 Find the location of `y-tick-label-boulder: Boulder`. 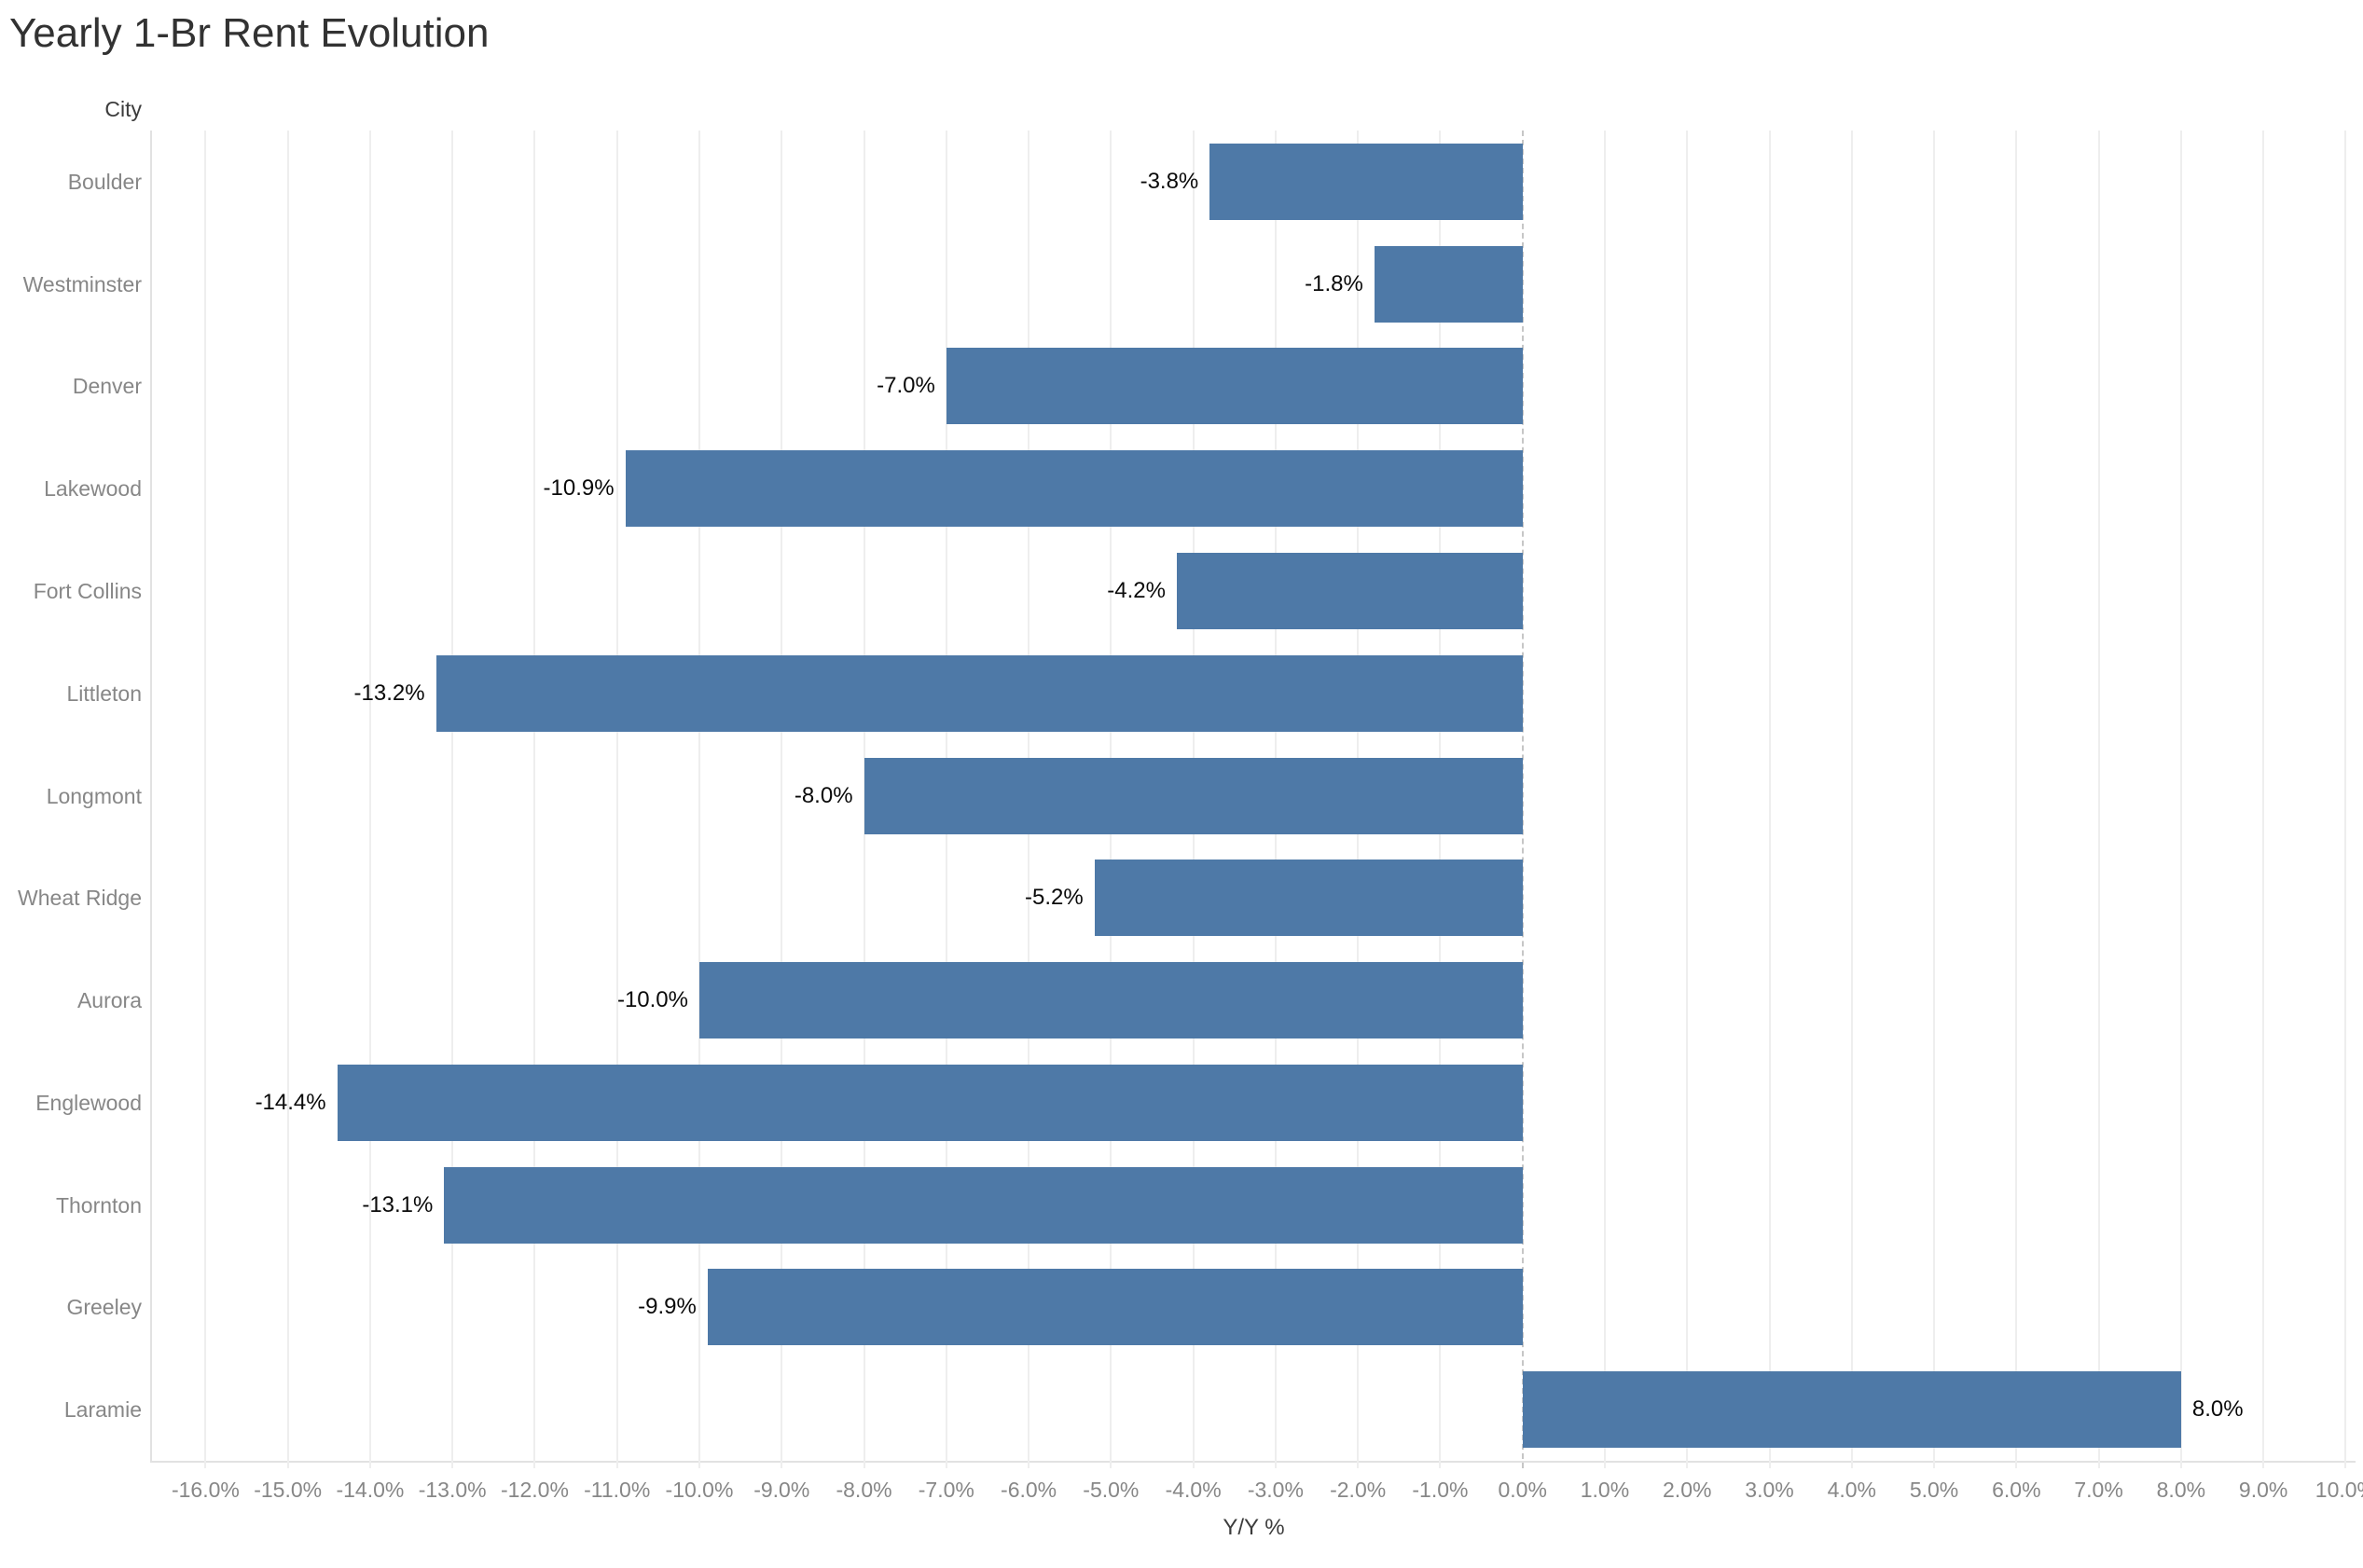

y-tick-label-boulder: Boulder is located at coordinates (104, 181).